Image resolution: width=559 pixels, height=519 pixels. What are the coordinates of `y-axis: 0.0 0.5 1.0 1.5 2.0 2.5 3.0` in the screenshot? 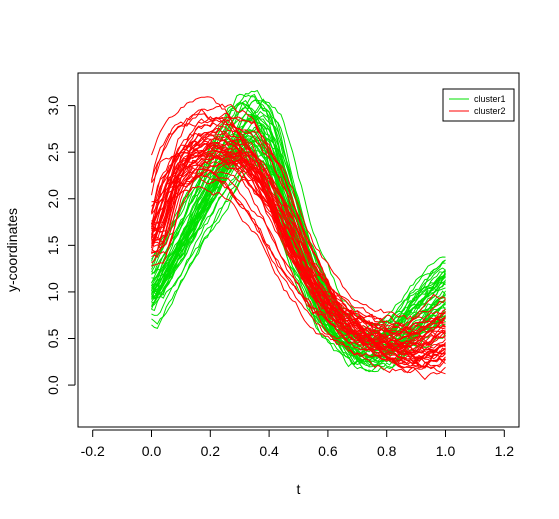 It's located at (60, 245).